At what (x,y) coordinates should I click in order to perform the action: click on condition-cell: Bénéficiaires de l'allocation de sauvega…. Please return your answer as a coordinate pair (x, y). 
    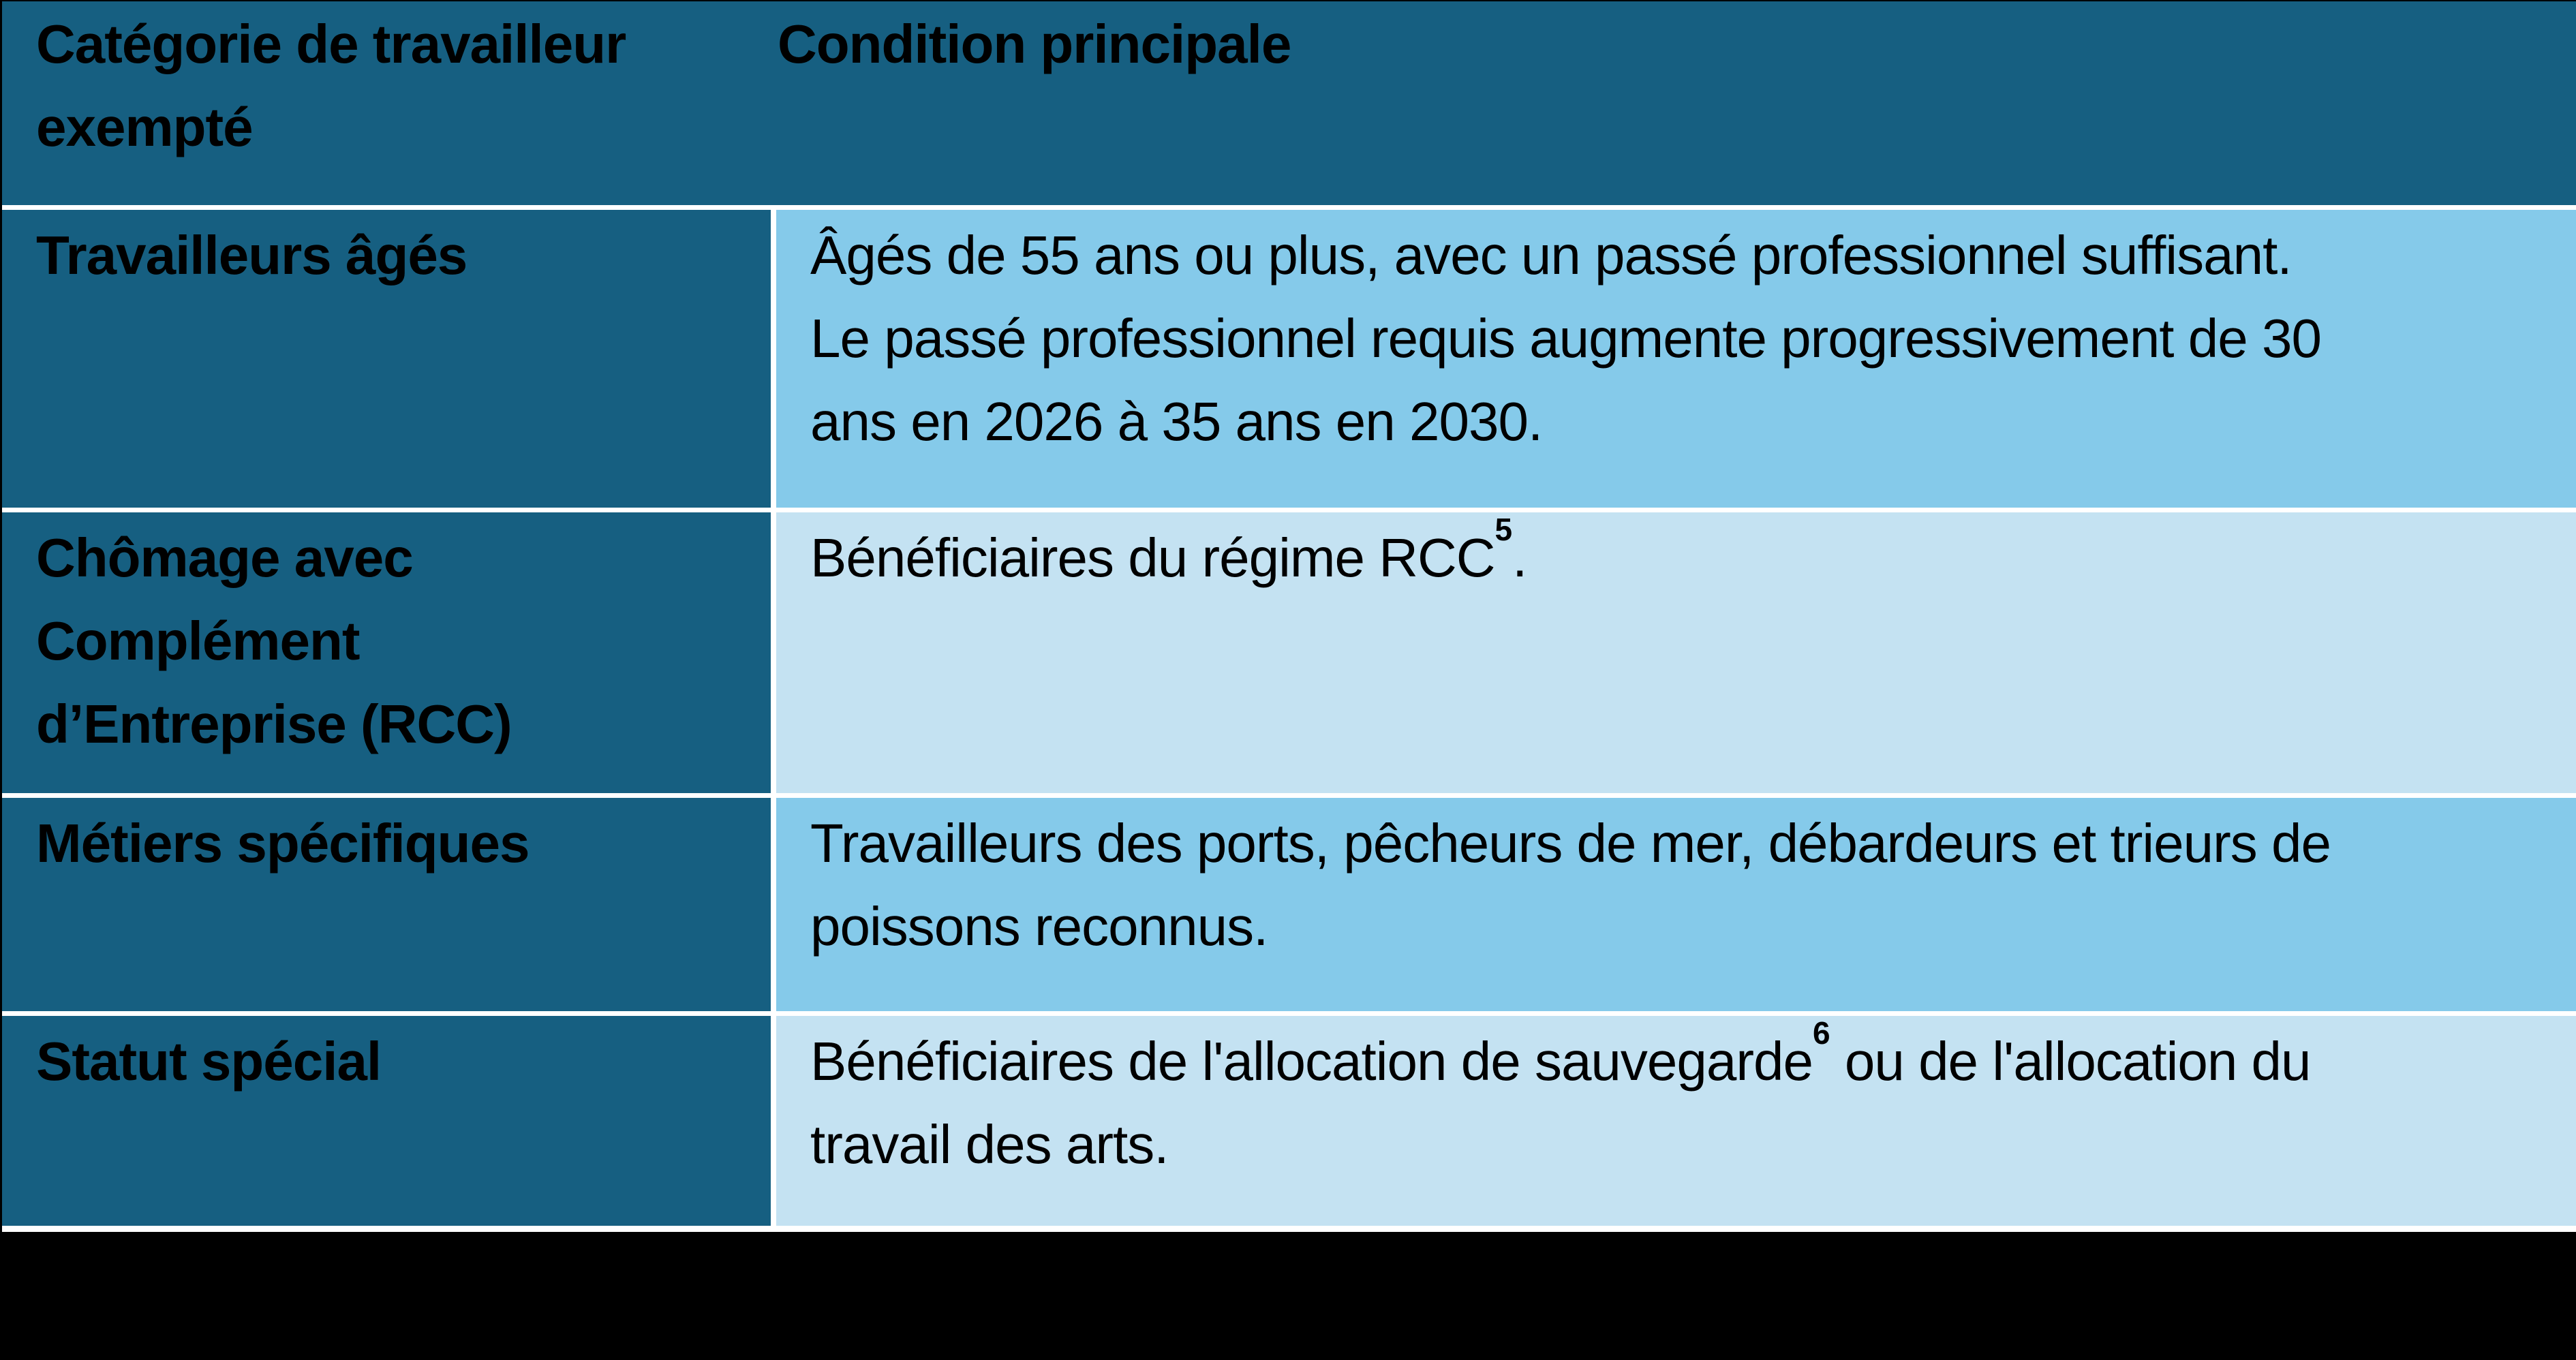
    Looking at the image, I should click on (1676, 1121).